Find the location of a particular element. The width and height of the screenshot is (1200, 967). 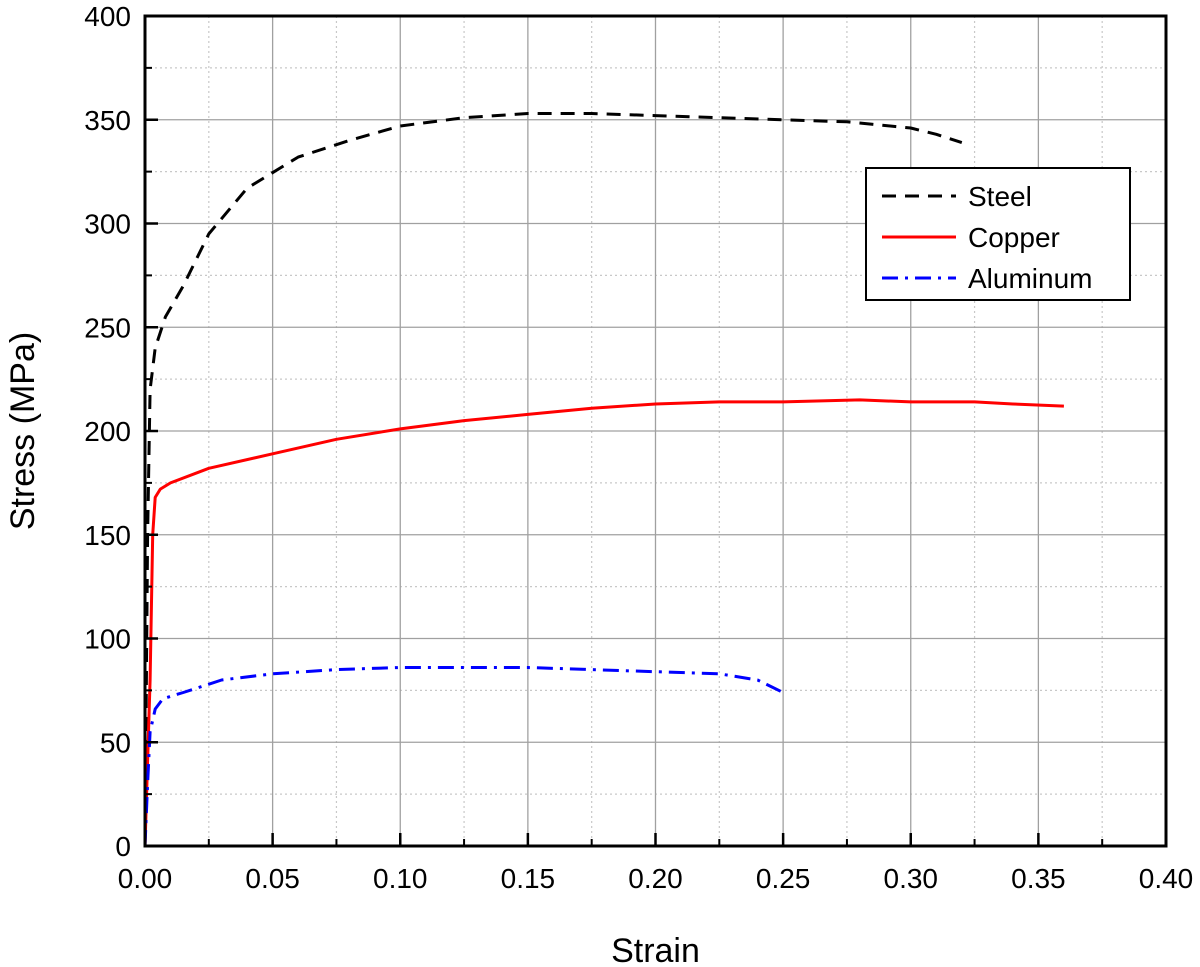

x-tick-label: 0.00 is located at coordinates (145, 878).